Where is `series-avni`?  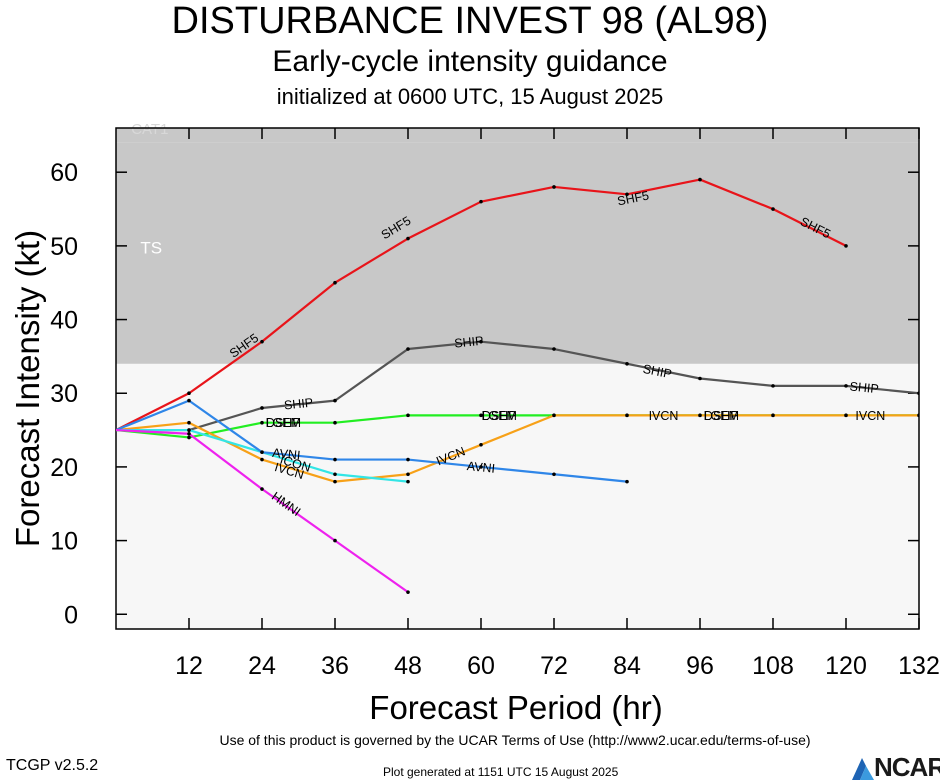 series-avni is located at coordinates (372, 441).